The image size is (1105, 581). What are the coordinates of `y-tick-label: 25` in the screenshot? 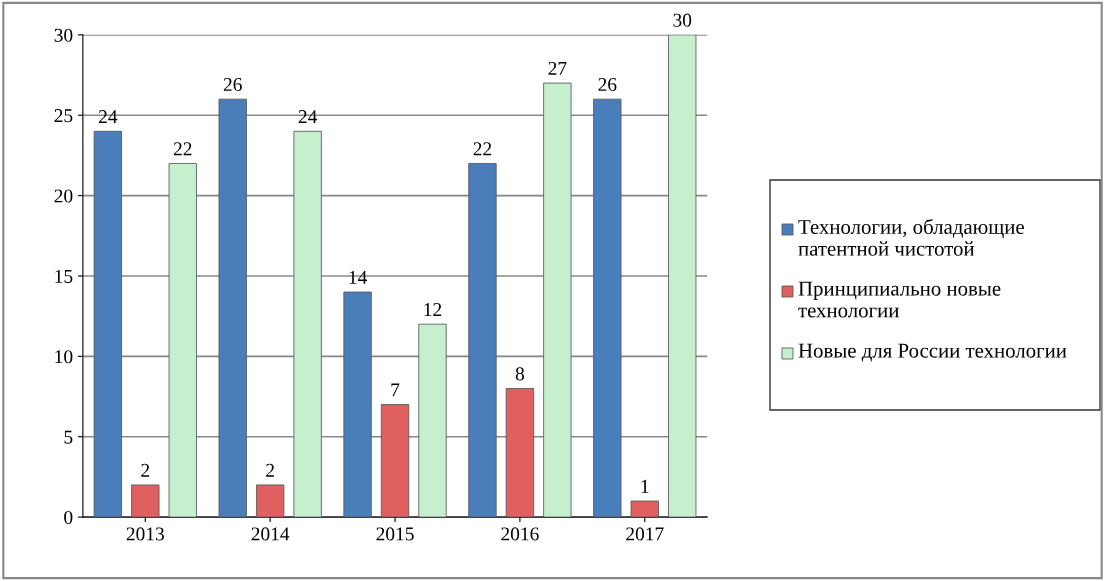 It's located at (63, 116).